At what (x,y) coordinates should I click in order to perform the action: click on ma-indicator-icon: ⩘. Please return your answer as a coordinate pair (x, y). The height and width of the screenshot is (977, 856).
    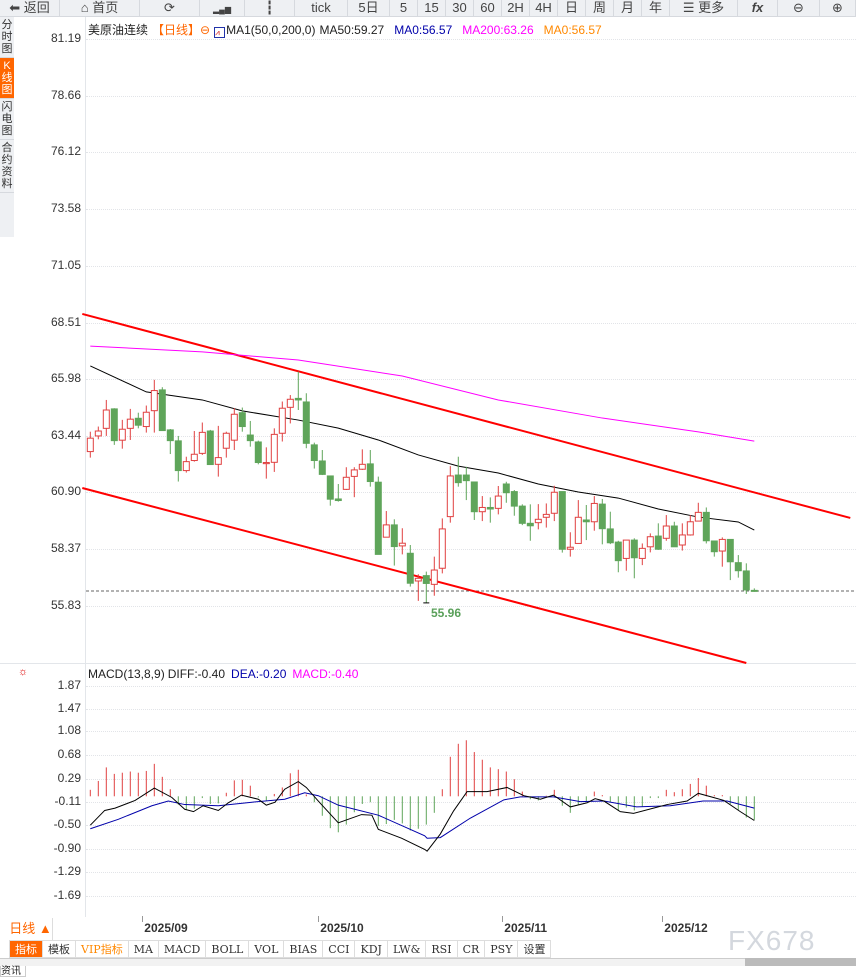
    Looking at the image, I should click on (220, 32).